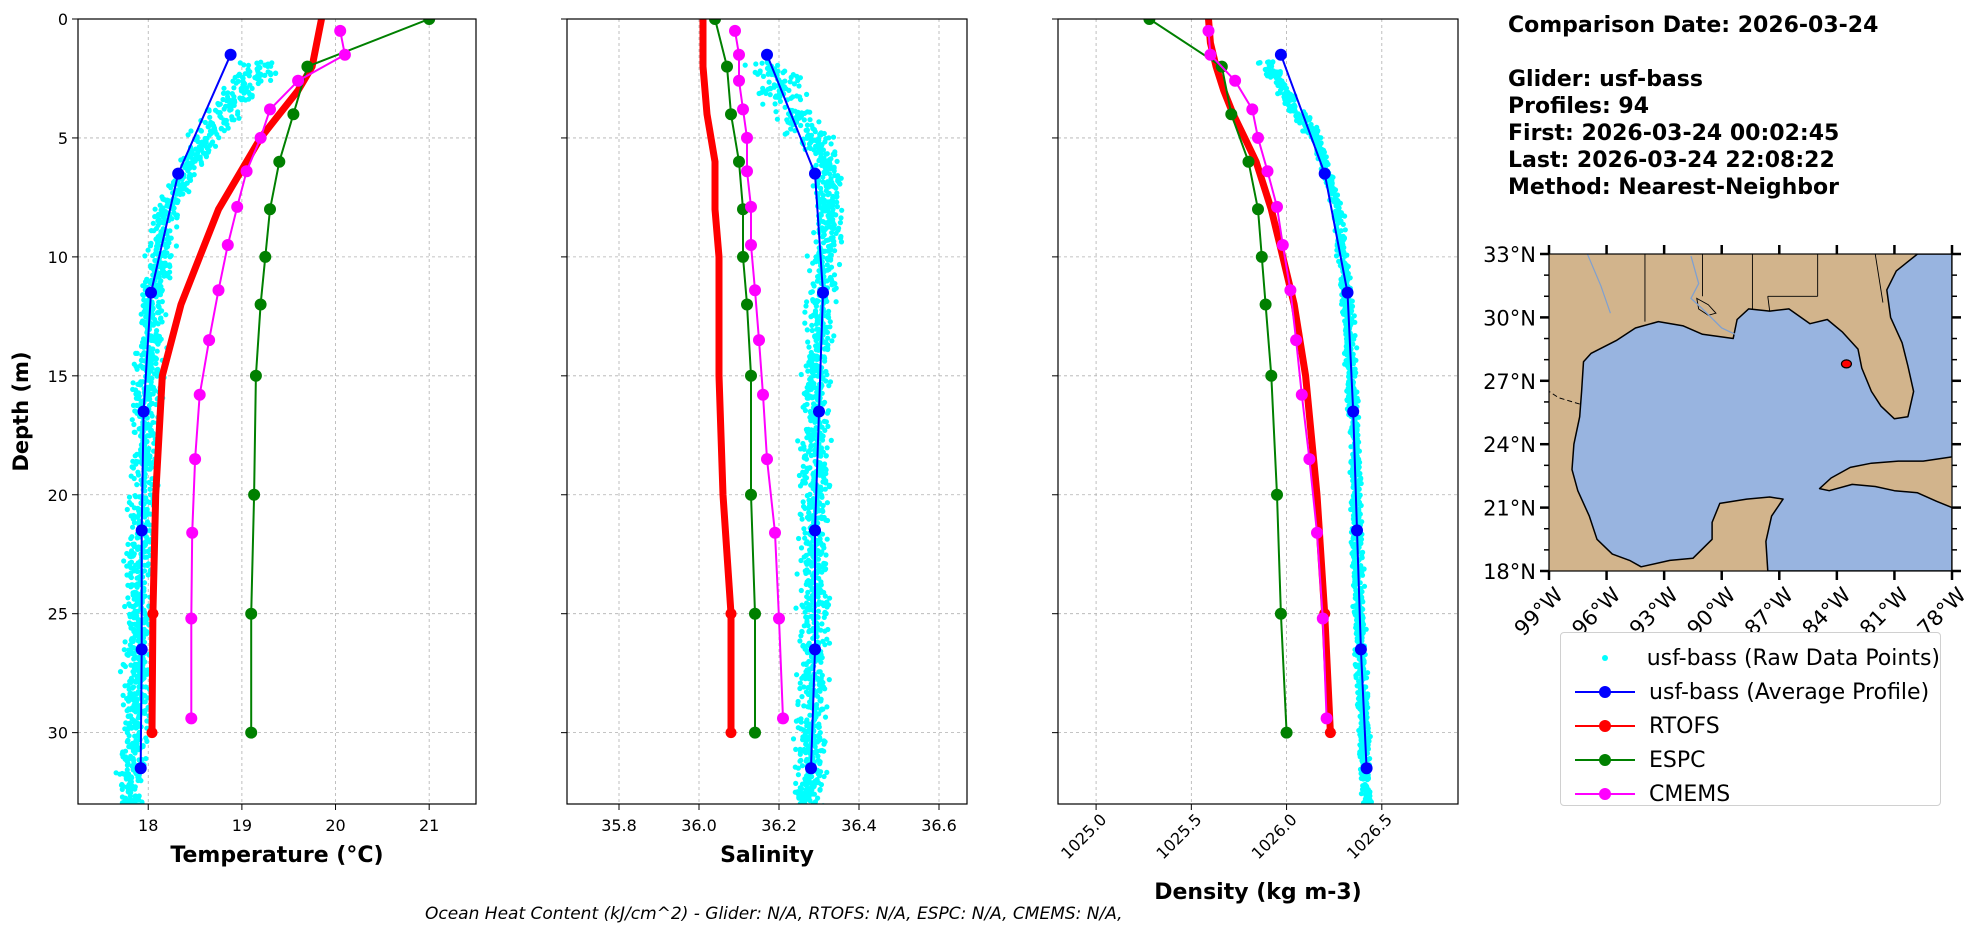 Image resolution: width=1987 pixels, height=934 pixels. What do you see at coordinates (1509, 509) in the screenshot?
I see `lat-tick-label: 21°N` at bounding box center [1509, 509].